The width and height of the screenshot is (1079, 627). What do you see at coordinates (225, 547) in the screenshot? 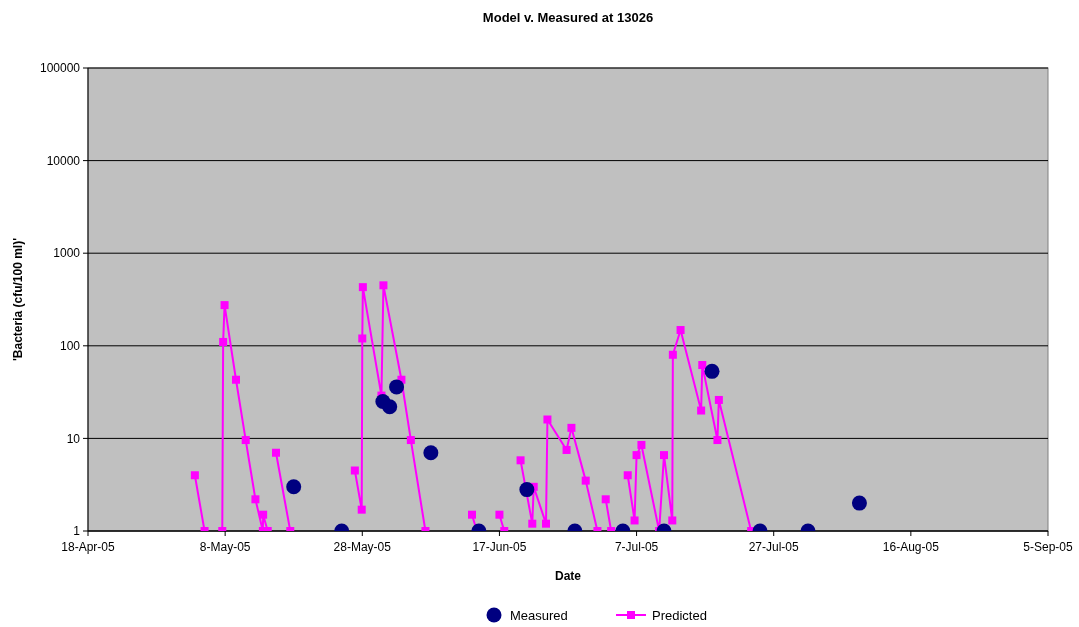
I see `x-tick-label: 8-May-05` at bounding box center [225, 547].